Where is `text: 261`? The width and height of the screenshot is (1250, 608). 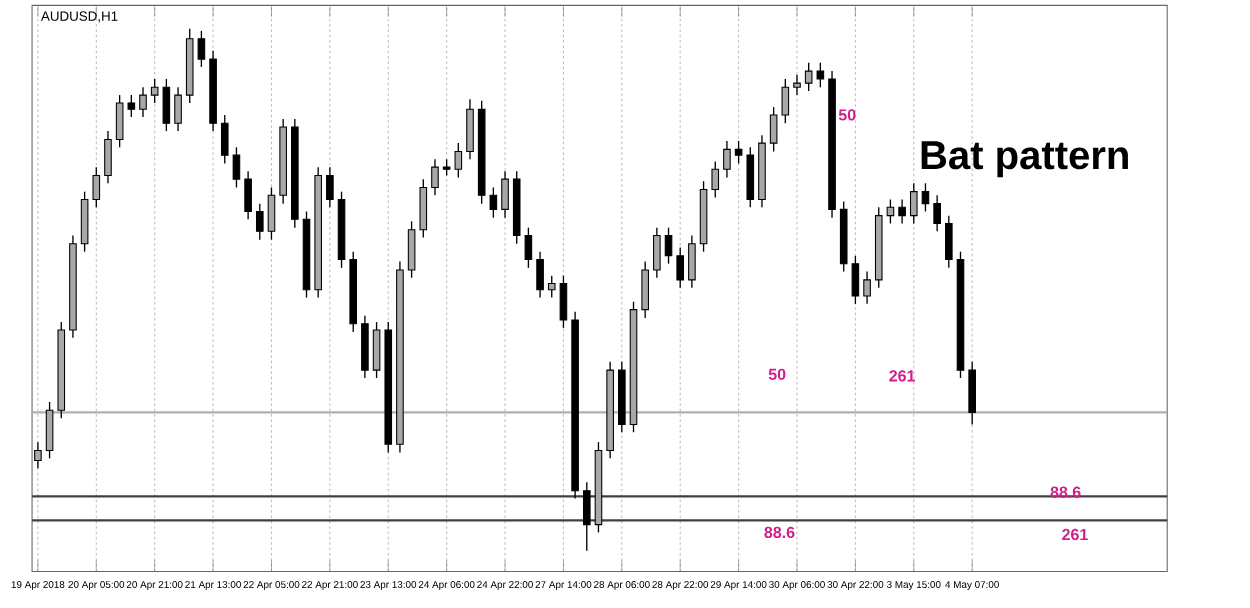 text: 261 is located at coordinates (1075, 534).